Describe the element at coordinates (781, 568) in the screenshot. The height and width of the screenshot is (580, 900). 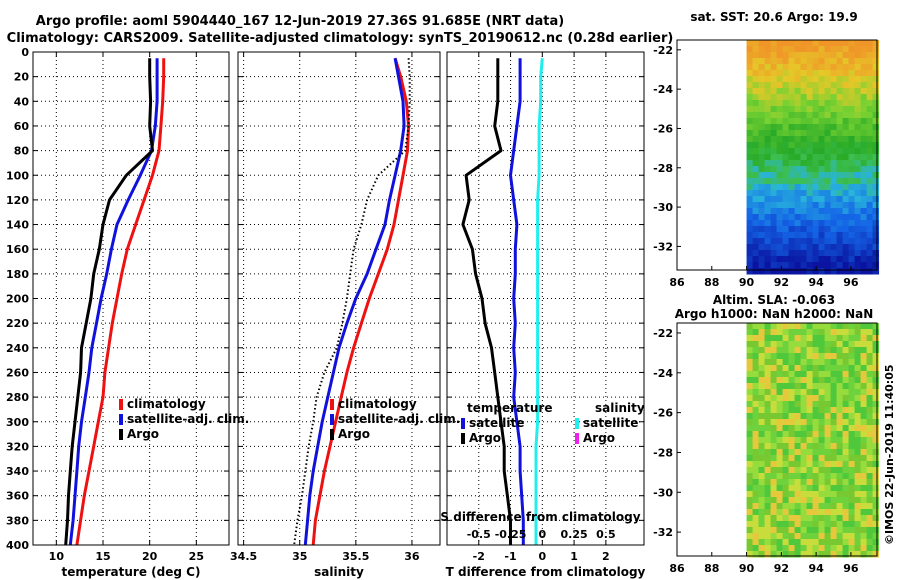
I see `sla-map-xtick-label: 92` at that location.